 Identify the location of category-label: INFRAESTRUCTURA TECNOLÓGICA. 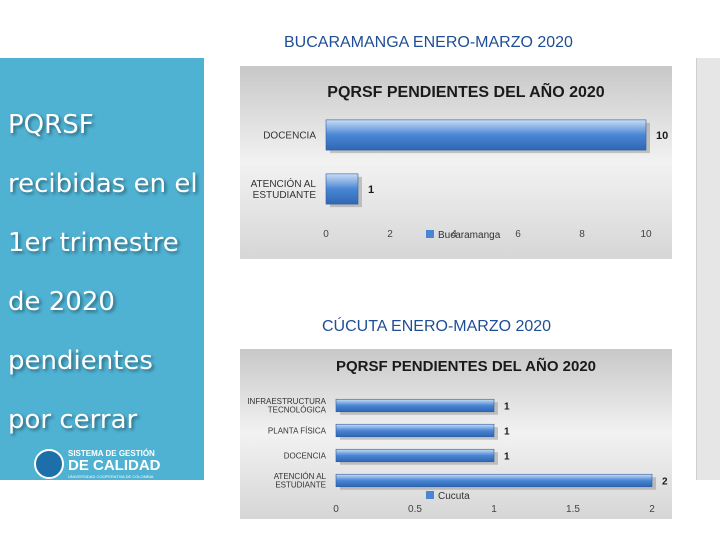
(286, 406).